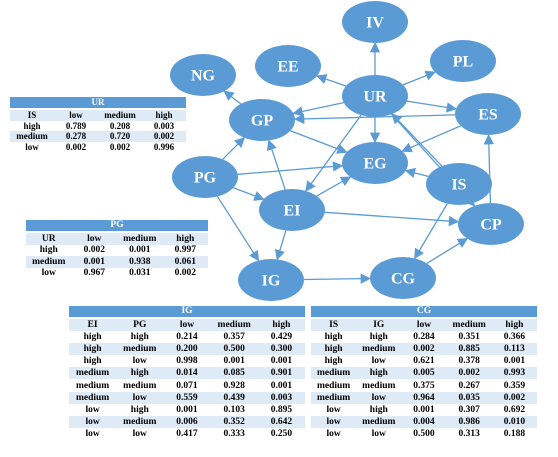 This screenshot has height=457, width=558. I want to click on edge-gp-eg, so click(319, 142).